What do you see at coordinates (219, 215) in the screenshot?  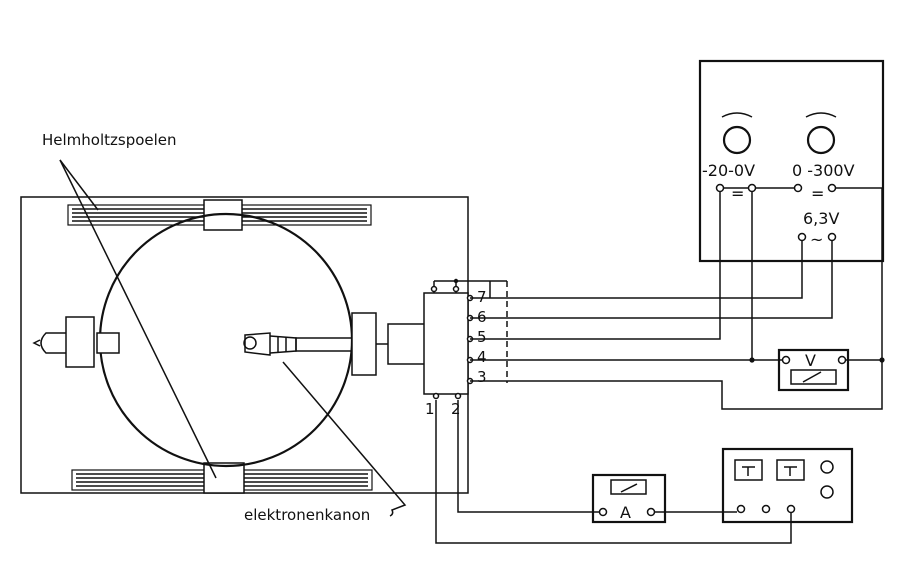 I see `helmholtz-coil-top` at bounding box center [219, 215].